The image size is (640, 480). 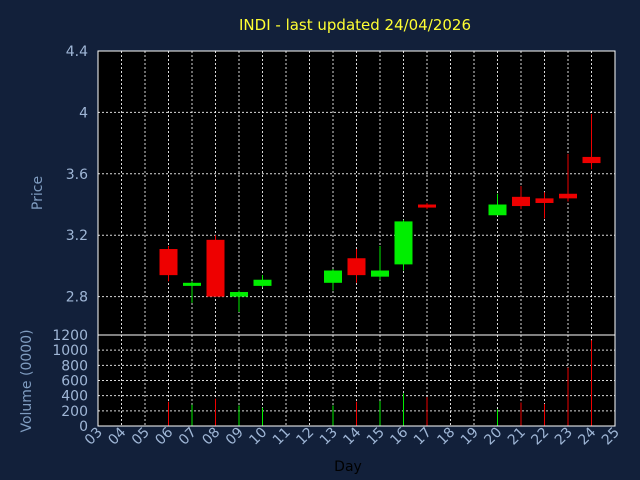 What do you see at coordinates (305, 437) in the screenshot?
I see `day-tick-label: 12` at bounding box center [305, 437].